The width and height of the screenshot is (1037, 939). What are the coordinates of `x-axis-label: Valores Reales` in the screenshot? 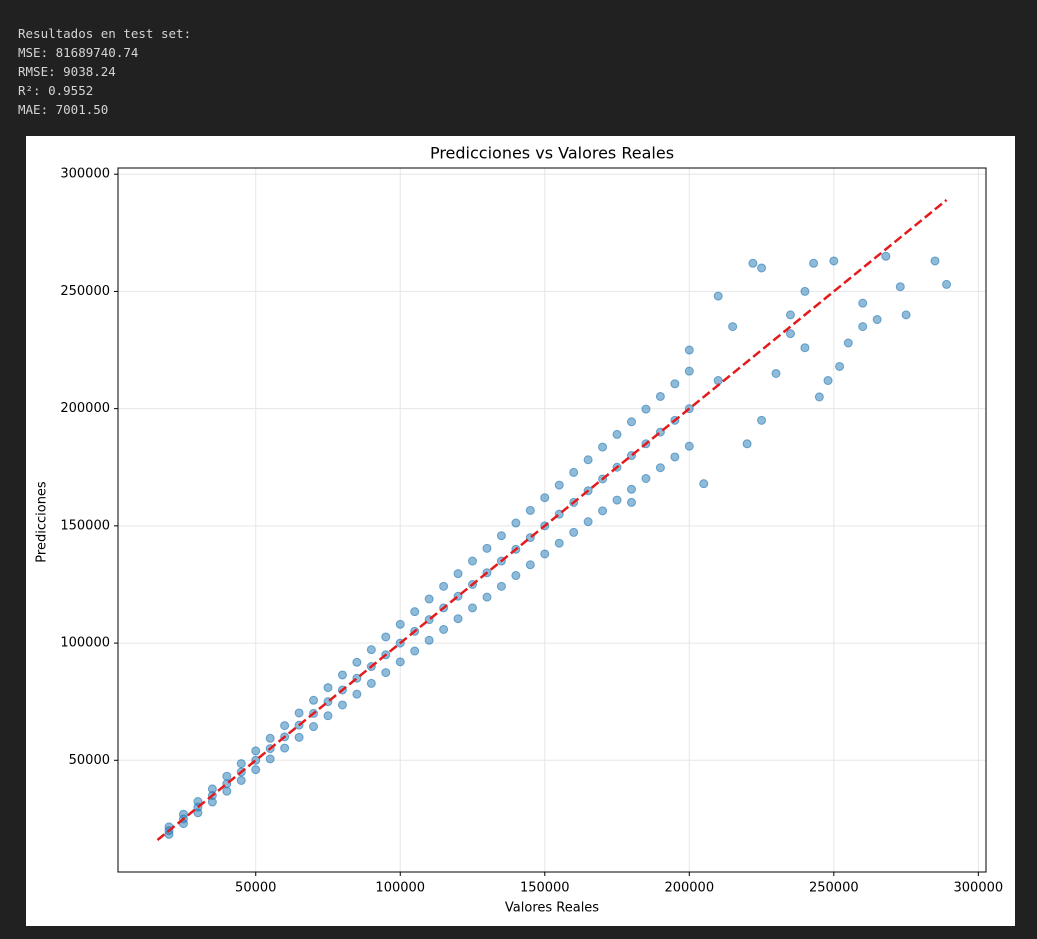 It's located at (552, 908).